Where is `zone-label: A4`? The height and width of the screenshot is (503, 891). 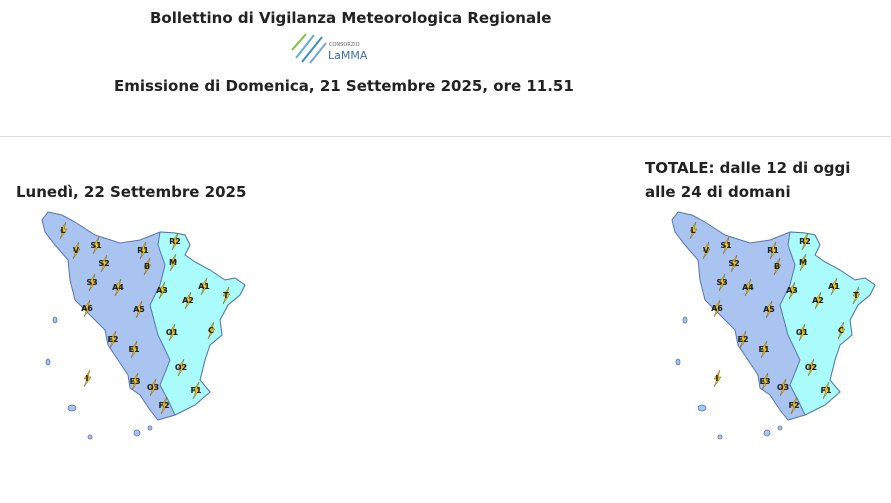 zone-label: A4 is located at coordinates (748, 287).